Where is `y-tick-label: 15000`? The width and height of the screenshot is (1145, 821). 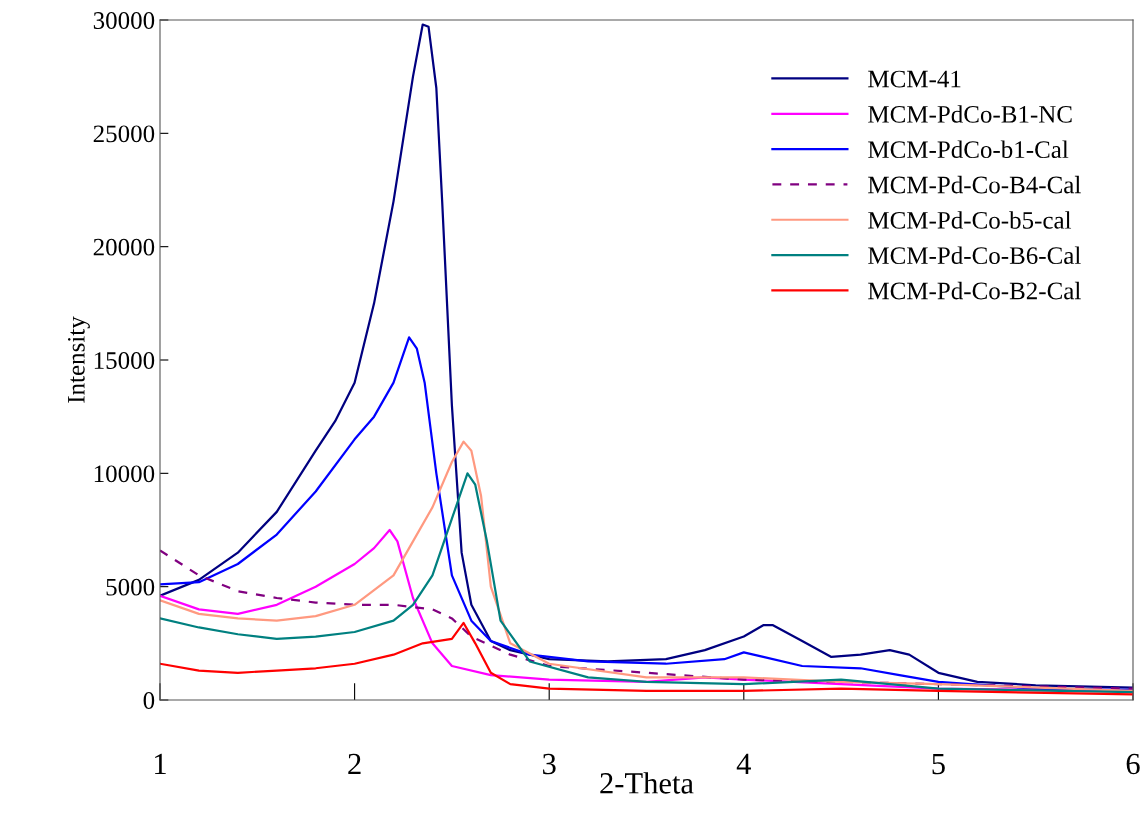
y-tick-label: 15000 is located at coordinates (124, 360).